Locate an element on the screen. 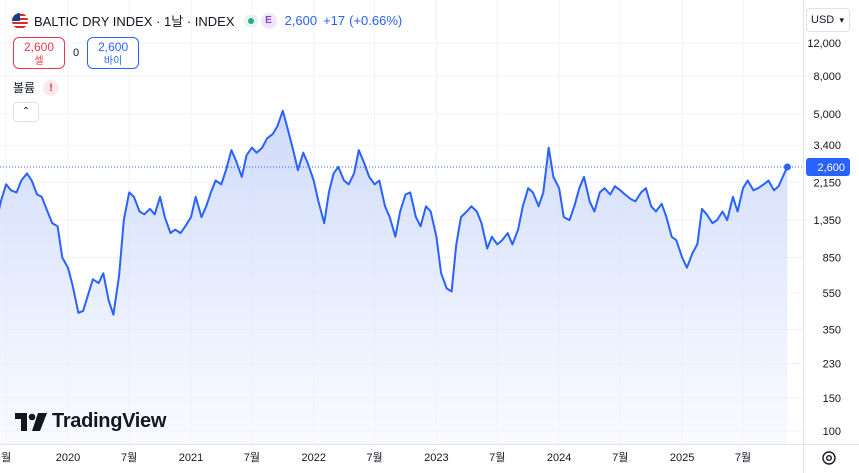 Image resolution: width=859 pixels, height=473 pixels. spread-value: 0 is located at coordinates (76, 53).